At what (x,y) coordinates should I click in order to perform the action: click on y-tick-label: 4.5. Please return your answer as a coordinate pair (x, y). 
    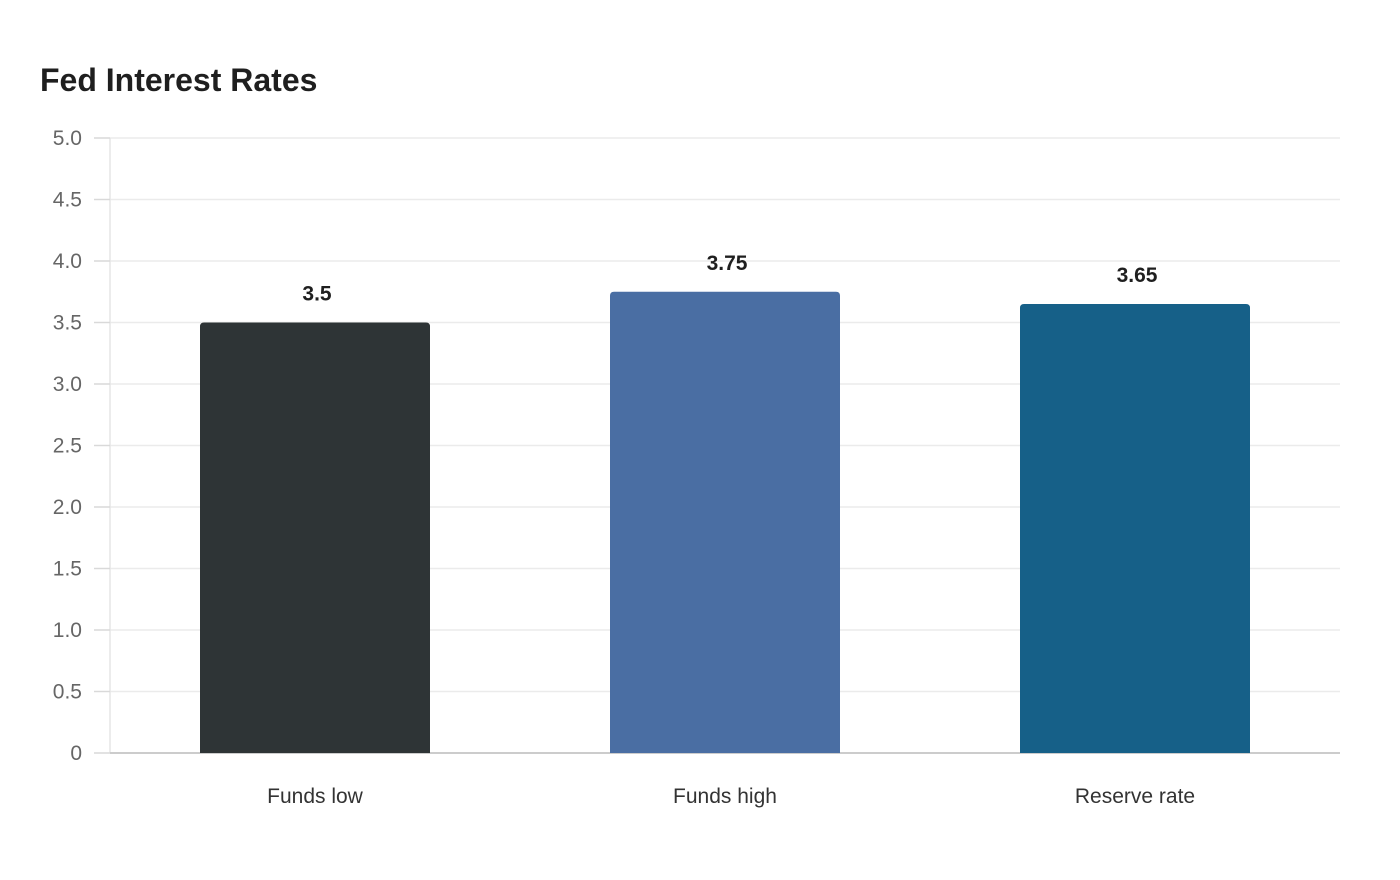
    Looking at the image, I should click on (67, 200).